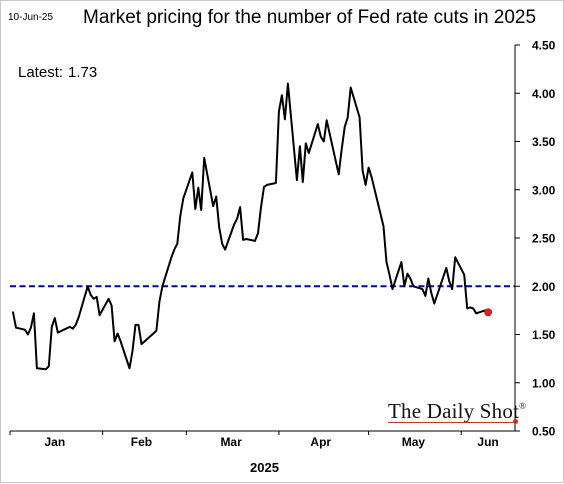  What do you see at coordinates (515, 421) in the screenshot?
I see `watermark-dot` at bounding box center [515, 421].